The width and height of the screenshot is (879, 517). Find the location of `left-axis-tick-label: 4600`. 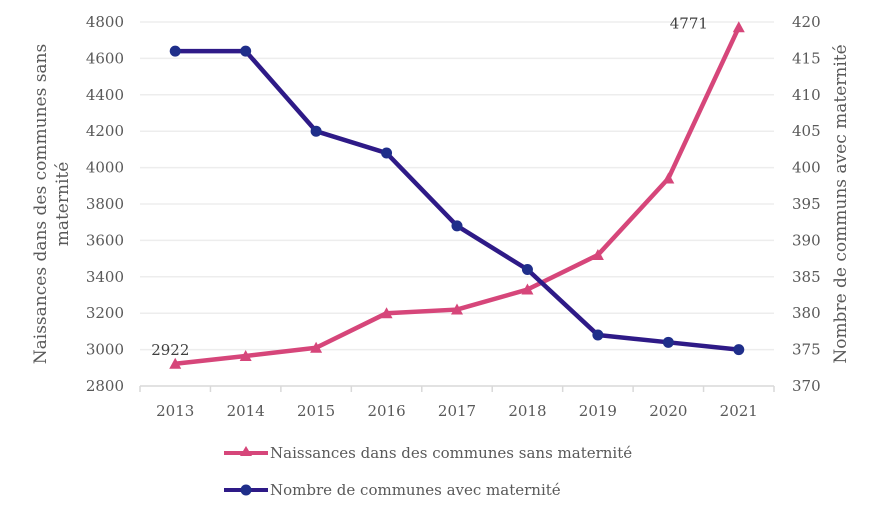

left-axis-tick-label: 4600 is located at coordinates (105, 58).